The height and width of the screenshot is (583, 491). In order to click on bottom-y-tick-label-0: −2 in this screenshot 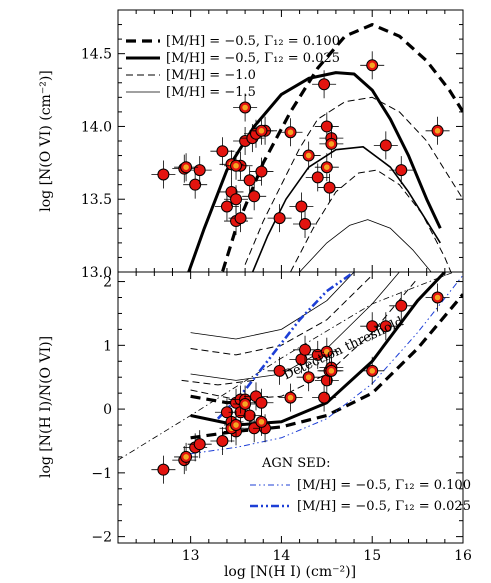, I will do `click(101, 538)`.